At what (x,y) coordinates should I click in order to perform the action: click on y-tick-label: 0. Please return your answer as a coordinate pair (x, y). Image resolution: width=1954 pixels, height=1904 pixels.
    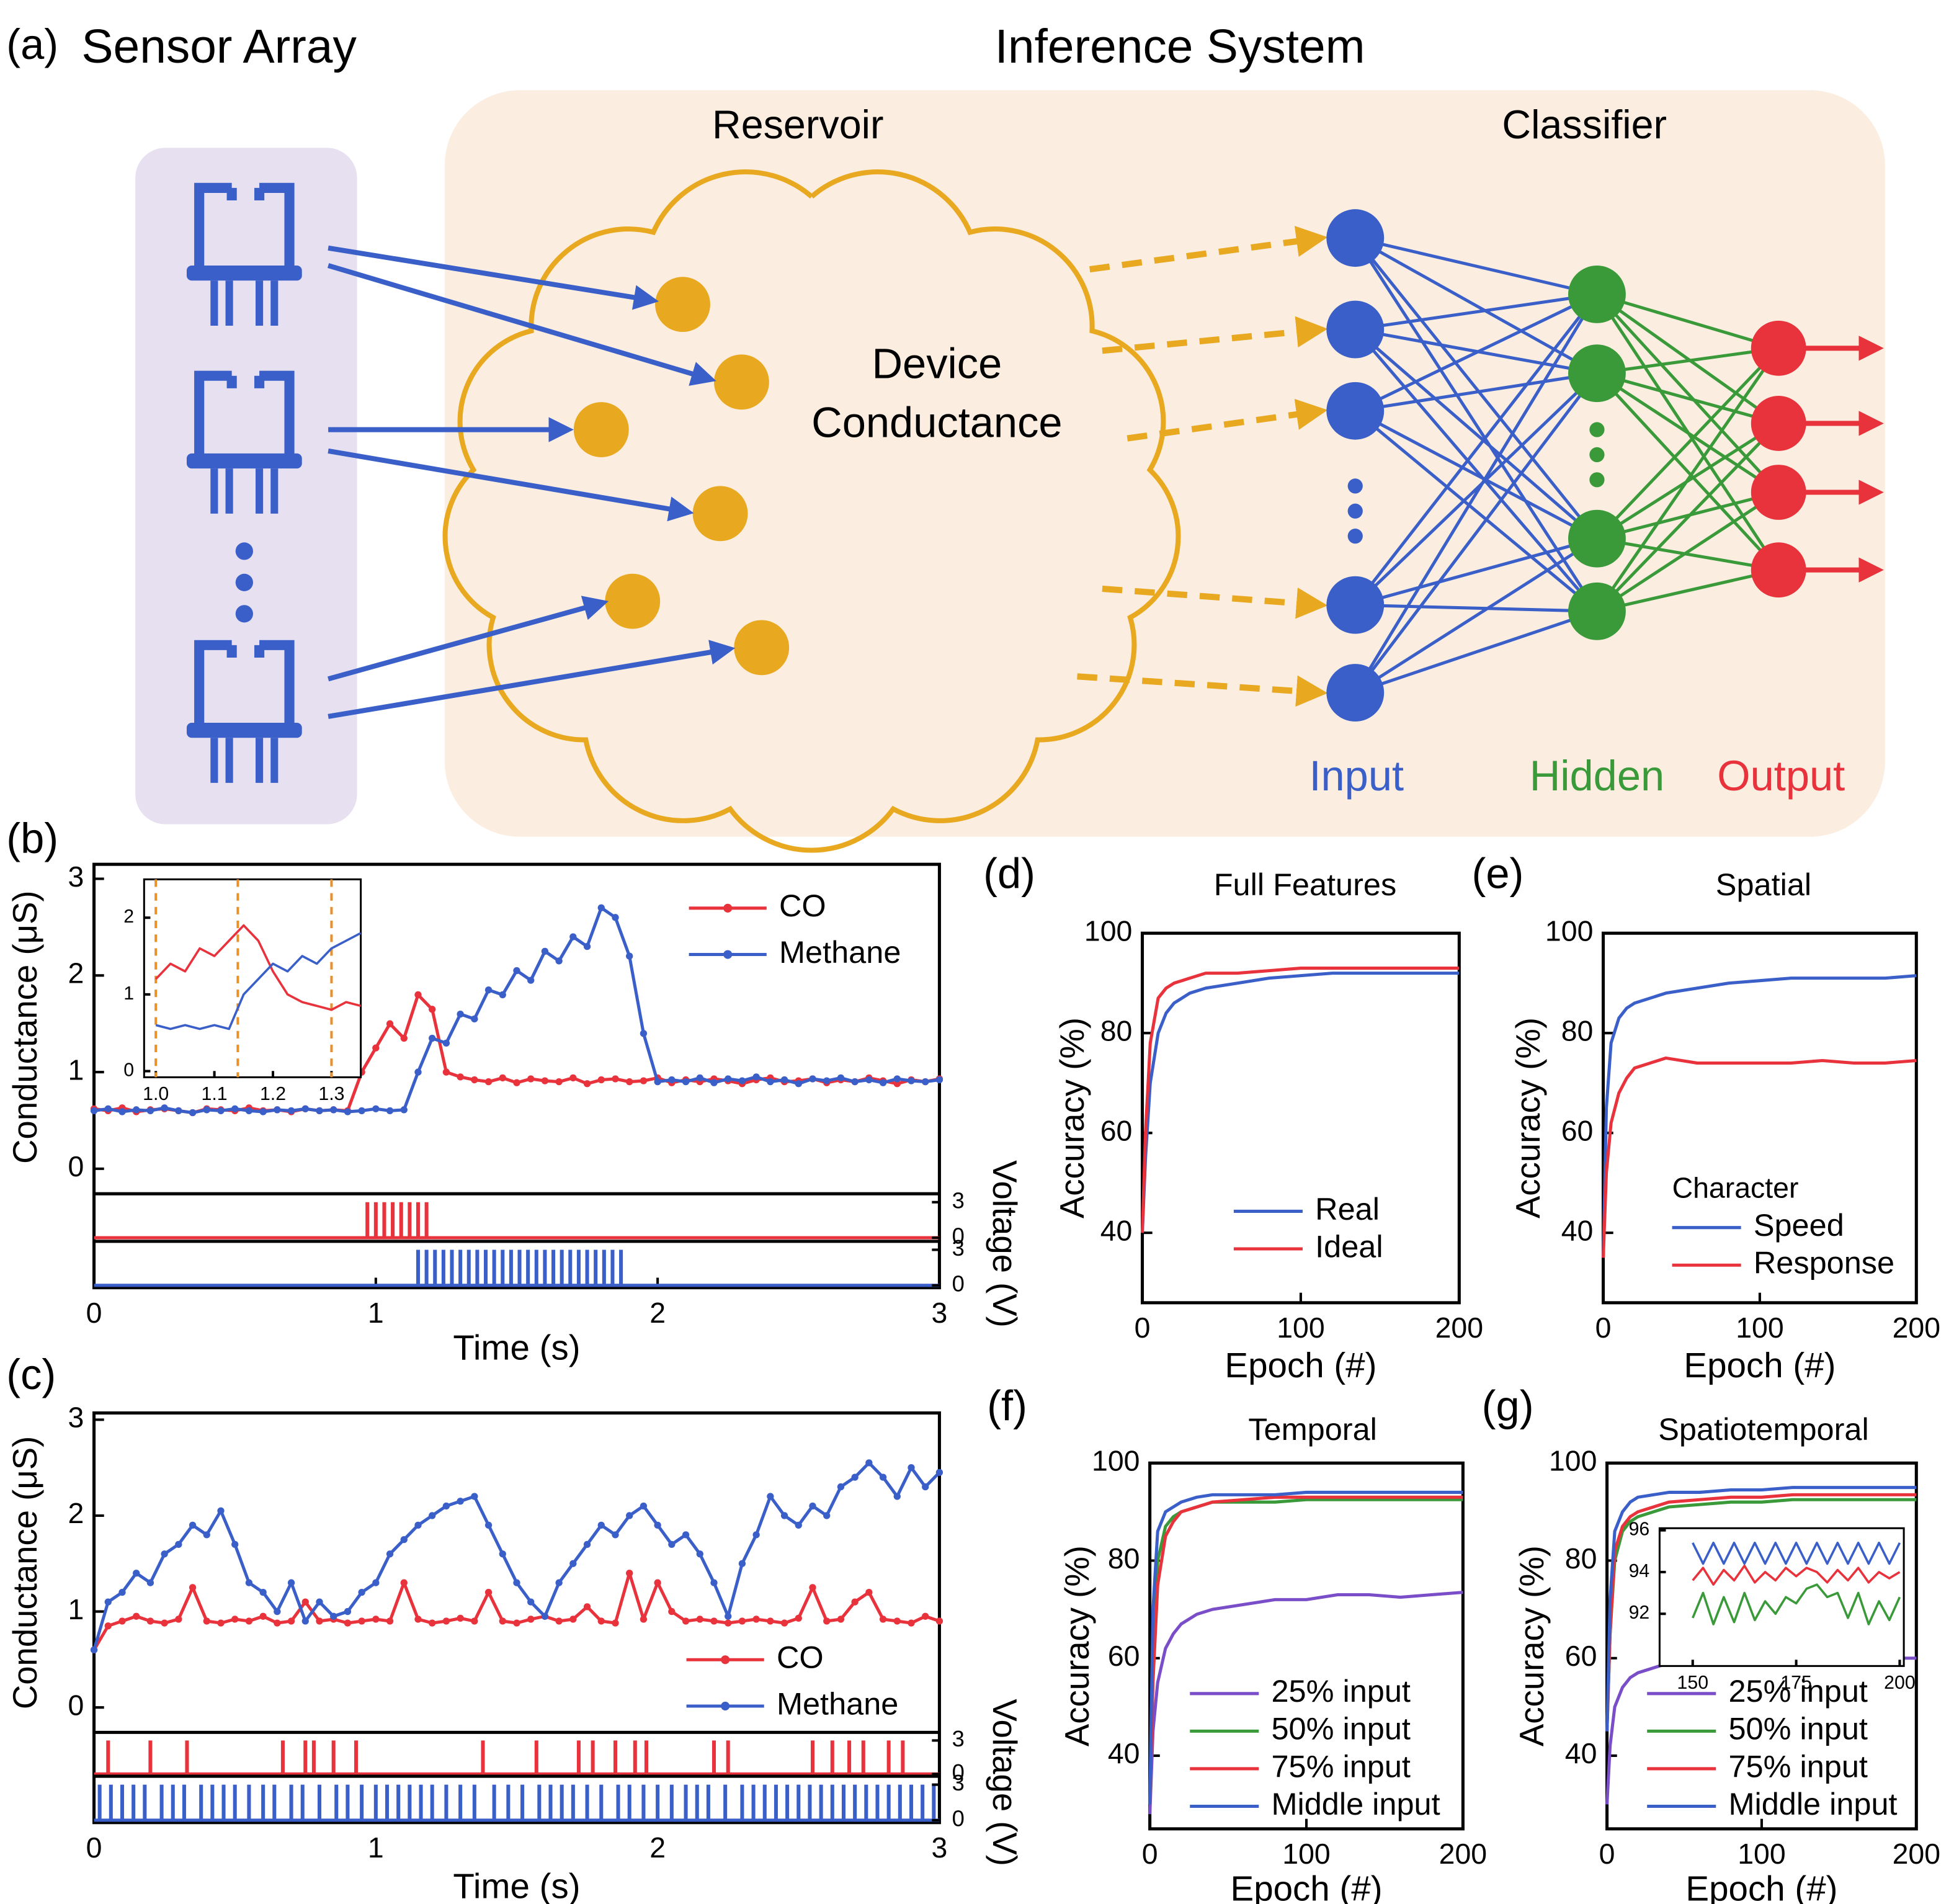
    Looking at the image, I should click on (128, 1070).